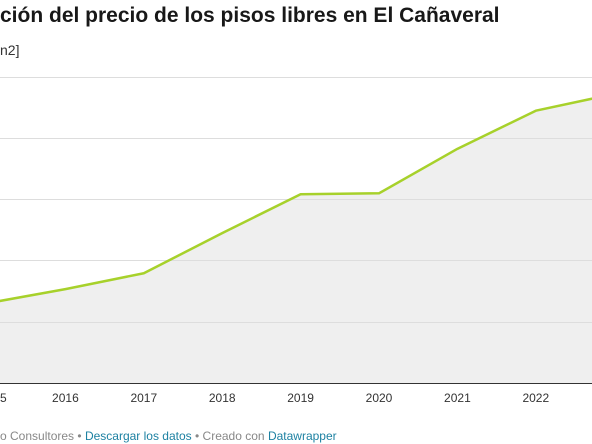 This screenshot has height=444, width=592. Describe the element at coordinates (233, 436) in the screenshot. I see `created-with-text: Creado con` at that location.